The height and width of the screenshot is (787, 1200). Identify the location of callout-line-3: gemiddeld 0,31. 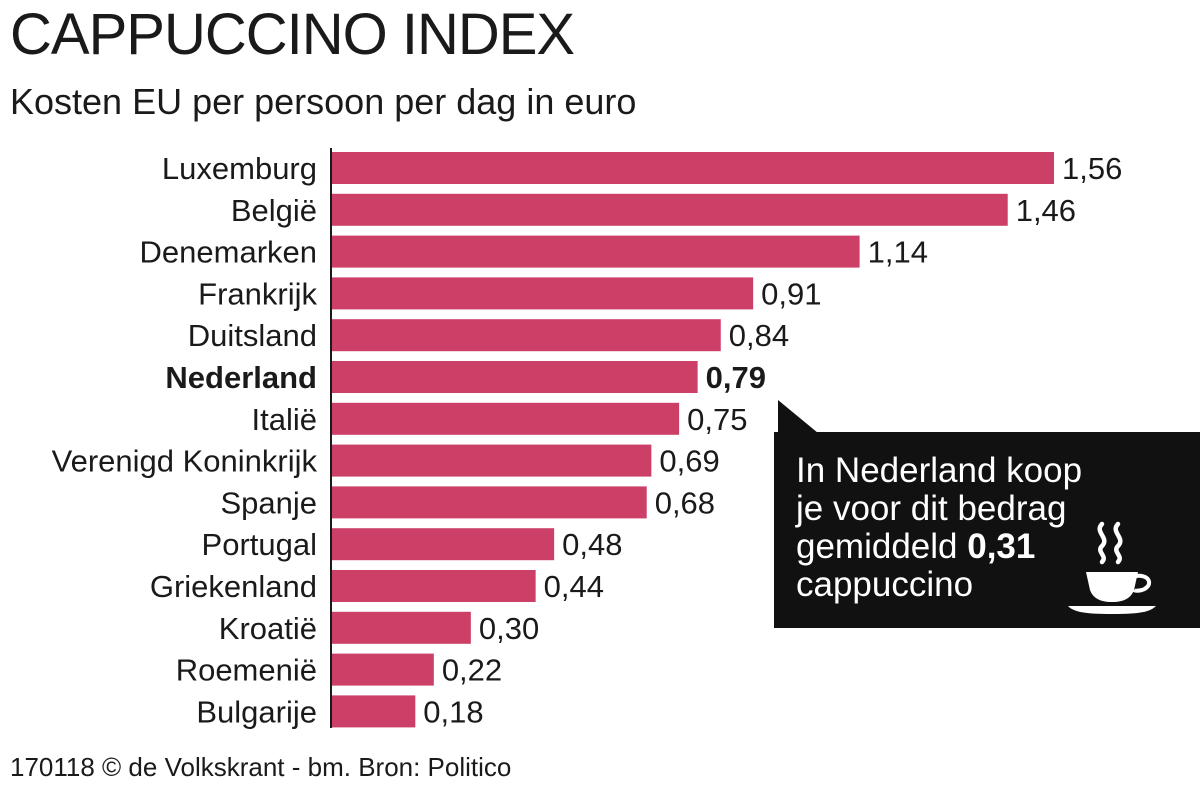
(946, 547).